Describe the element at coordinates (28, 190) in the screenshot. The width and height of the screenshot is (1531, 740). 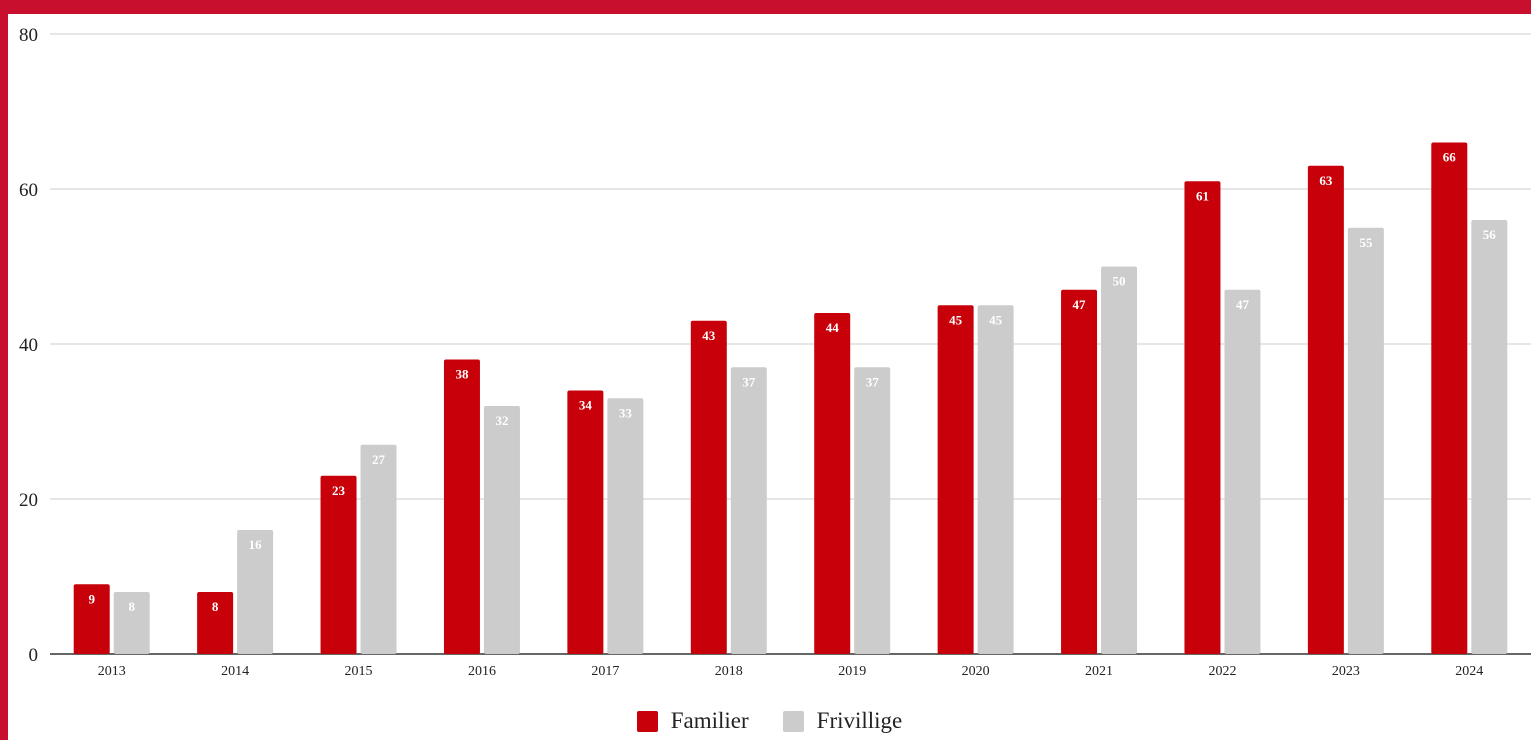
I see `y-tick-label-60: 60` at that location.